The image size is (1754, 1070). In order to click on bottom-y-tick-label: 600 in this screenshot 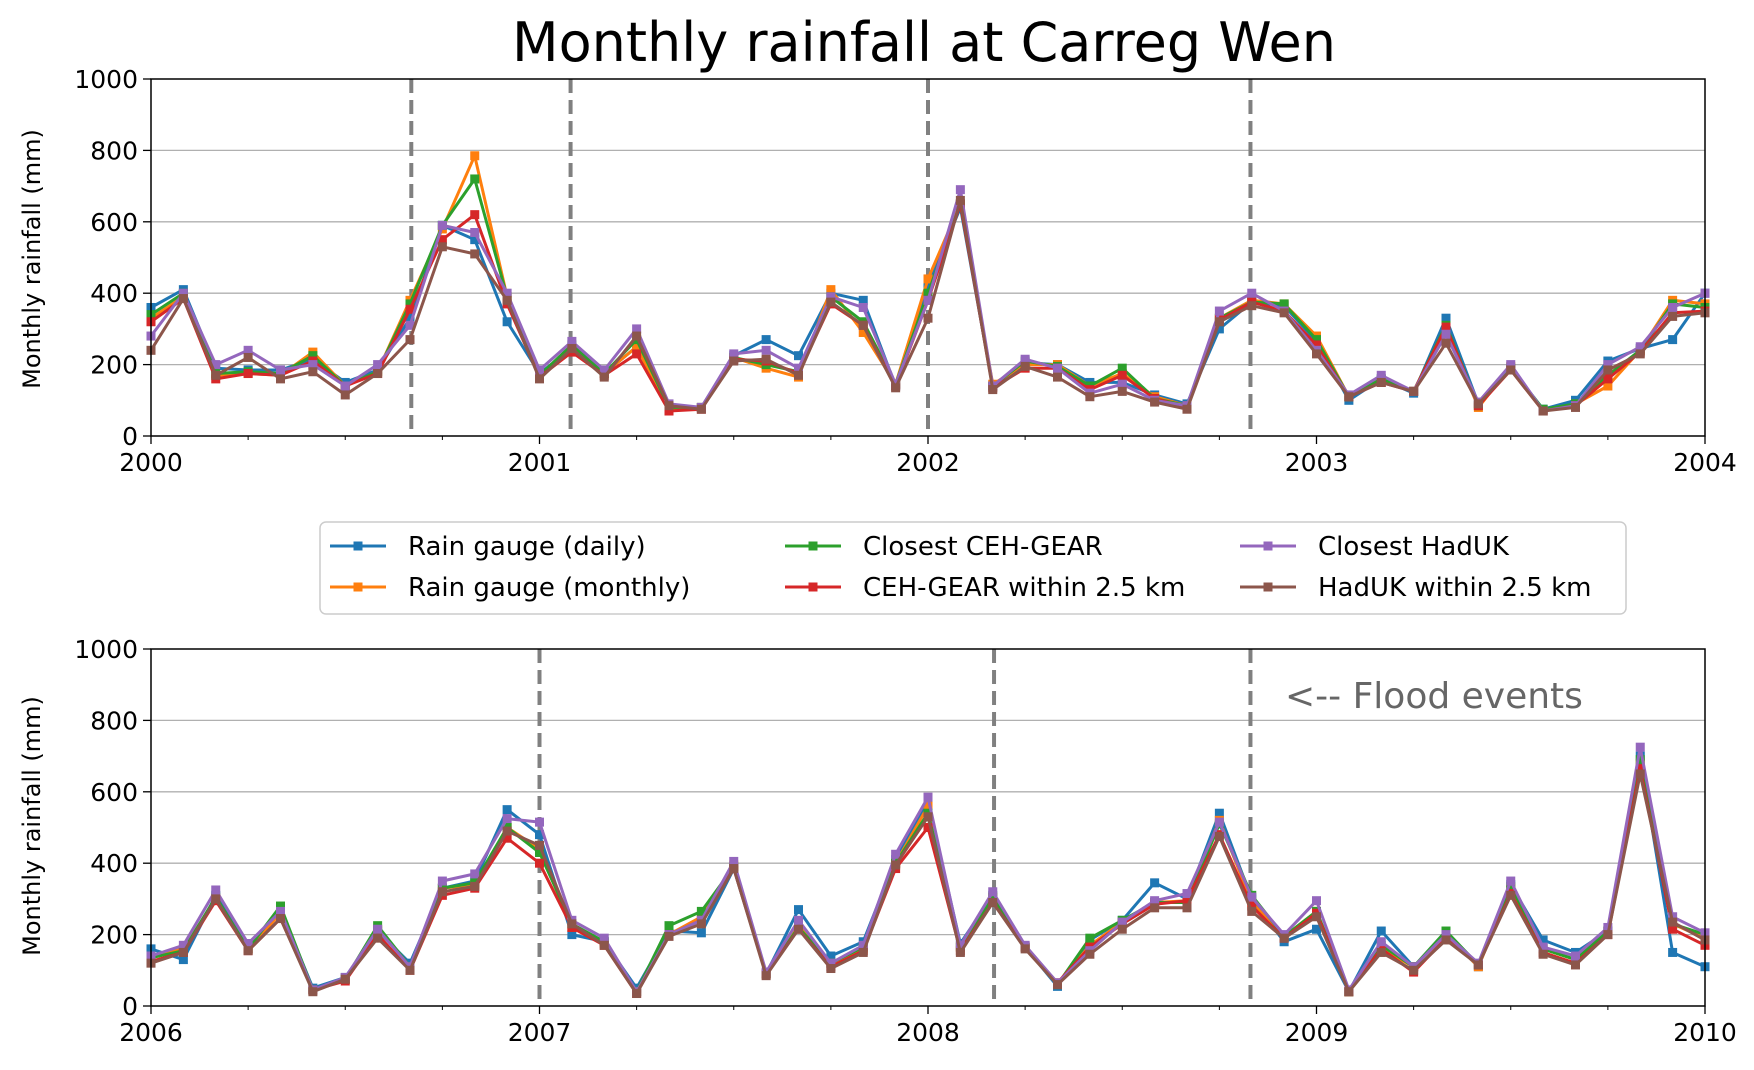, I will do `click(114, 792)`.